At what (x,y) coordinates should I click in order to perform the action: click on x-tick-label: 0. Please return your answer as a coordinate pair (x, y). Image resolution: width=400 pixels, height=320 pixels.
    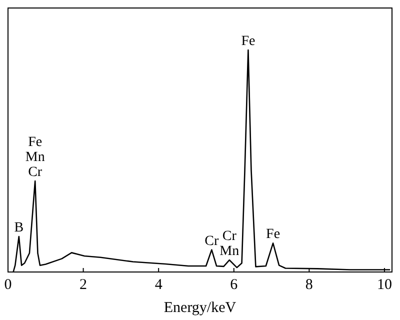
    Looking at the image, I should click on (8, 285).